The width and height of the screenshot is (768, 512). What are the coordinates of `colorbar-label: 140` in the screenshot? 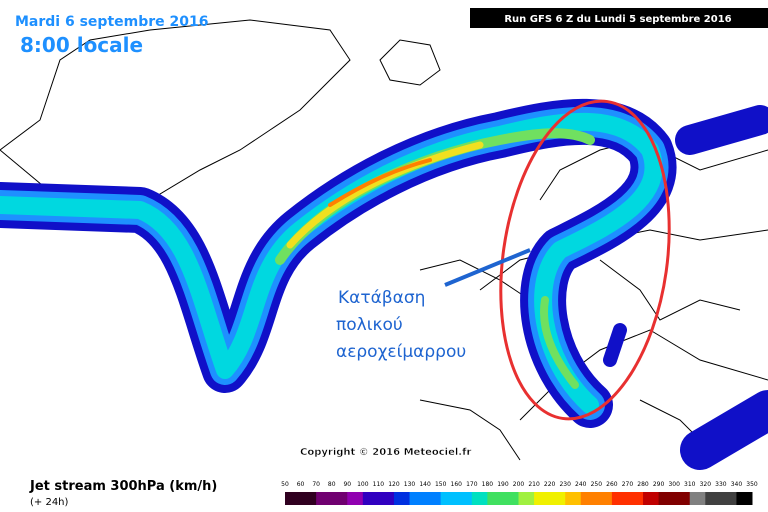 It's located at (425, 484).